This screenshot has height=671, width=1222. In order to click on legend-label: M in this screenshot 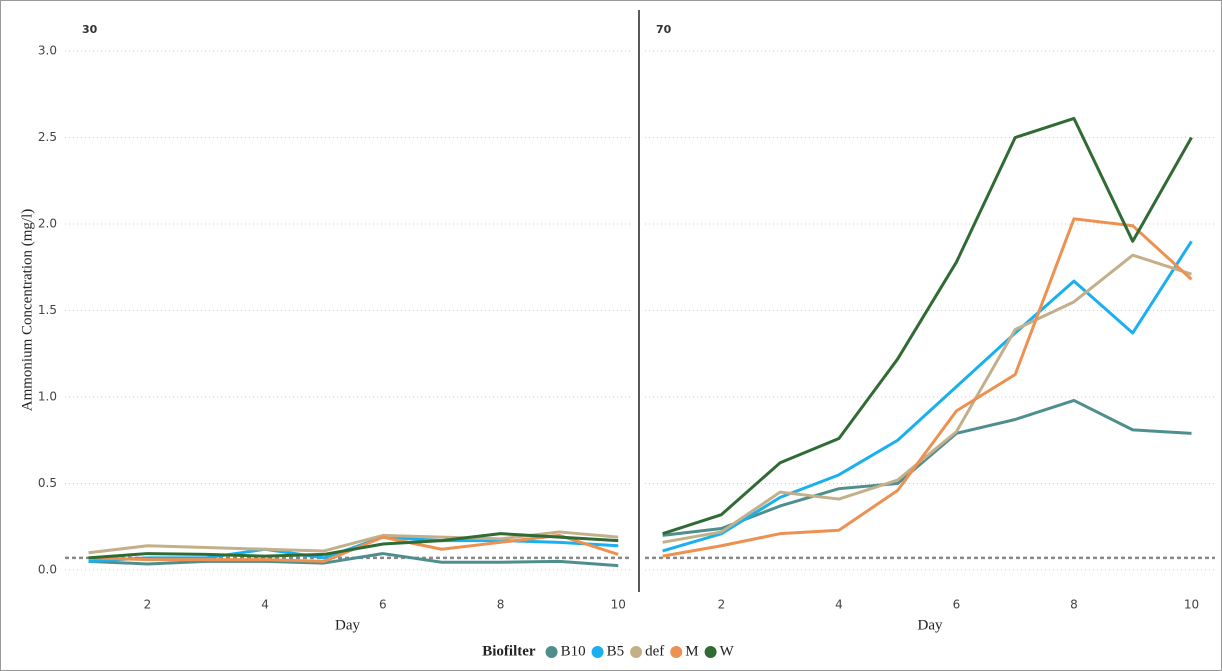, I will do `click(691, 651)`.